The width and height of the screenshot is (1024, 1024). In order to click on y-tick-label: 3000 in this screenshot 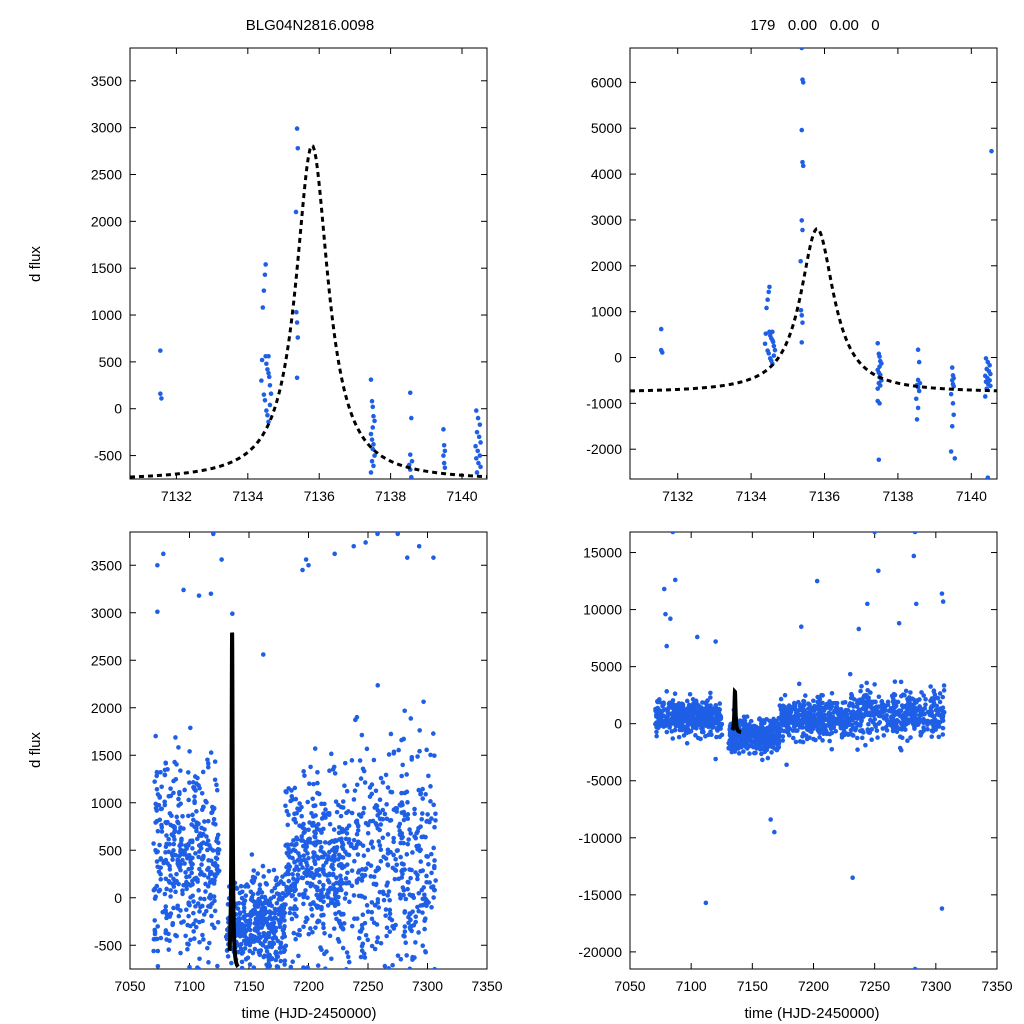, I will do `click(106, 128)`.